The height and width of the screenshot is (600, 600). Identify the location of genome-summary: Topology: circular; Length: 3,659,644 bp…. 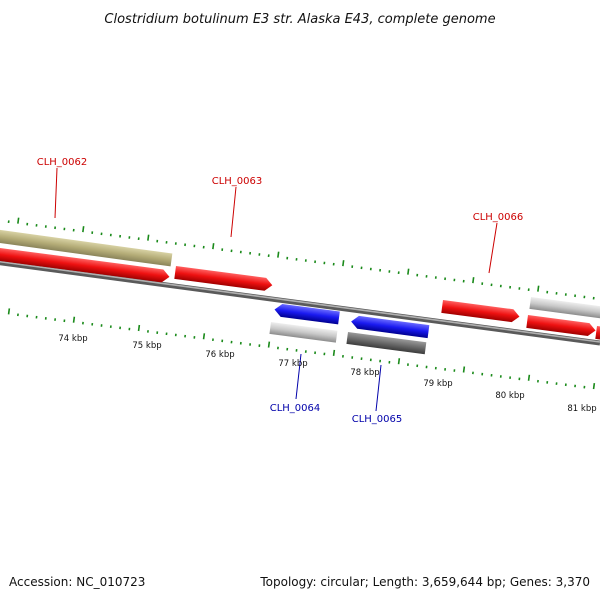
(424, 582).